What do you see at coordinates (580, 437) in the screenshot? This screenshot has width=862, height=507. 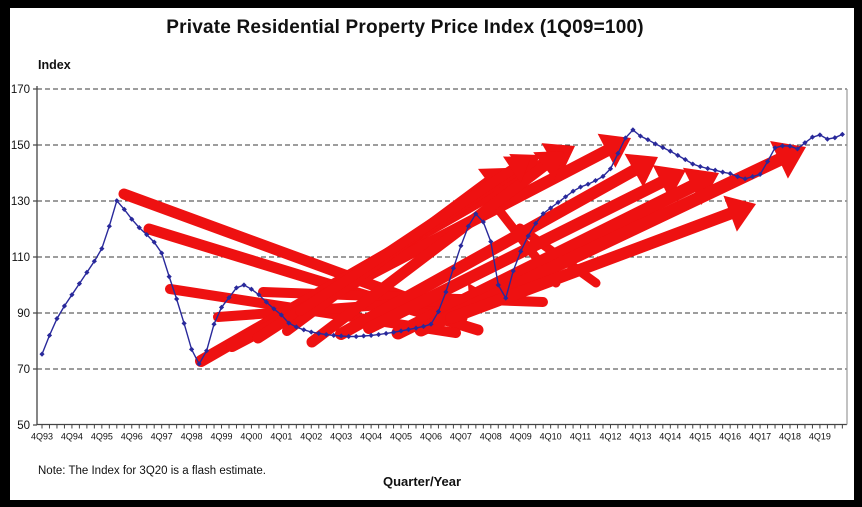 I see `svg-text: 4Q11` at bounding box center [580, 437].